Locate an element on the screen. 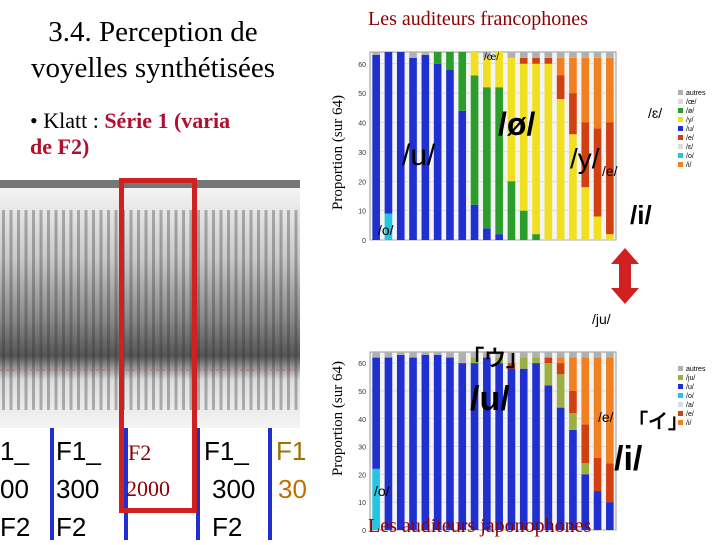 The image size is (720, 545). f-left-label-3: F2 is located at coordinates (15, 527).